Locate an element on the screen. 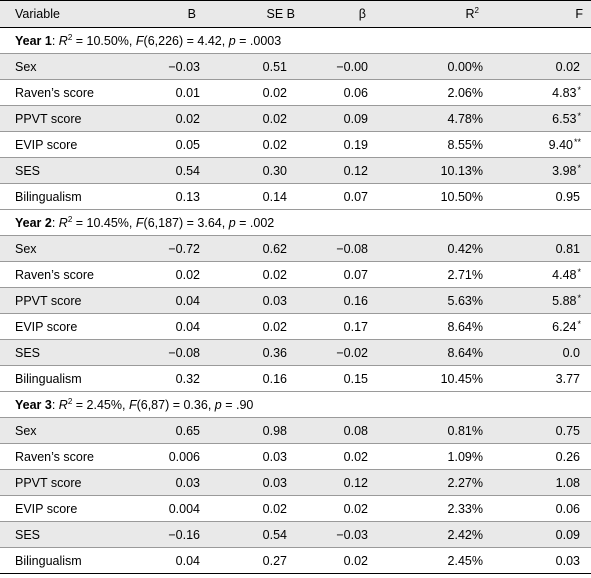 The width and height of the screenshot is (591, 578). cell-beta: −0.08 is located at coordinates (352, 248).